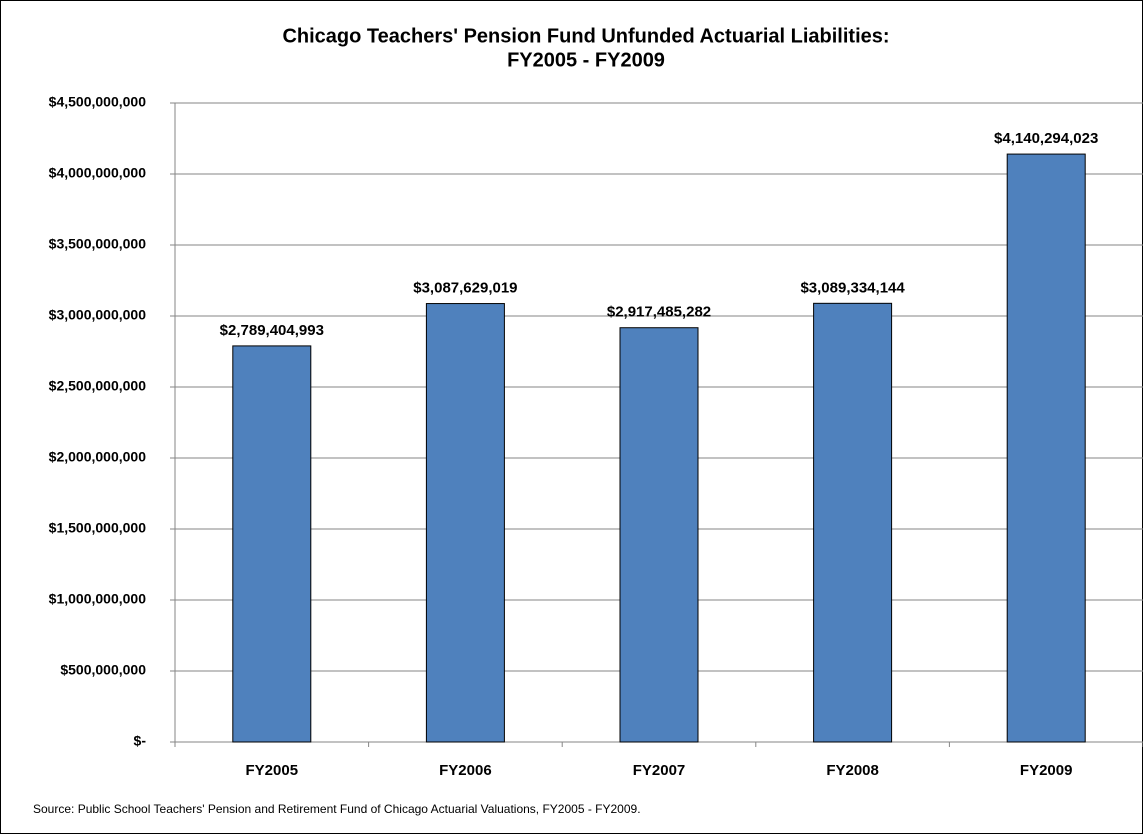 Image resolution: width=1143 pixels, height=834 pixels. I want to click on y-tick-label: $1,500,000,000, so click(98, 528).